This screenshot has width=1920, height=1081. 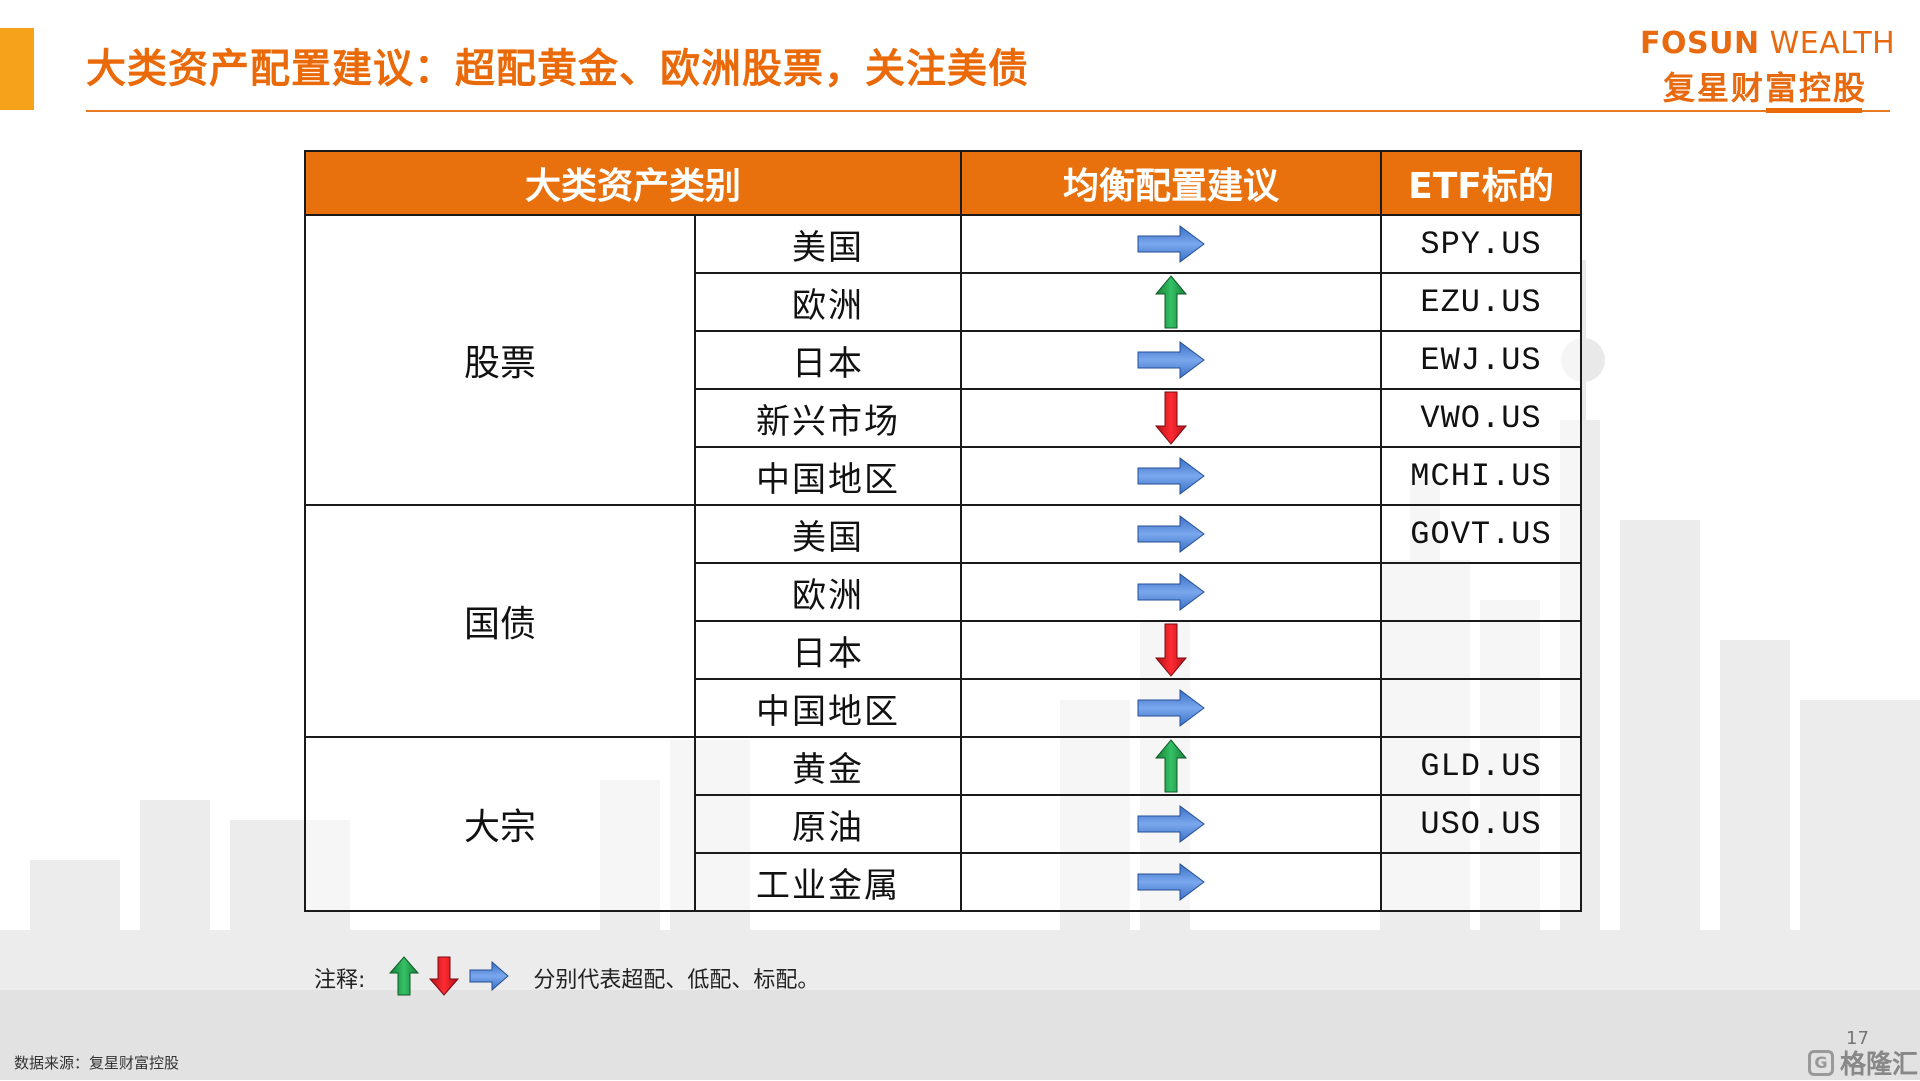 I want to click on asset-category-cell: 股票, so click(x=500, y=360).